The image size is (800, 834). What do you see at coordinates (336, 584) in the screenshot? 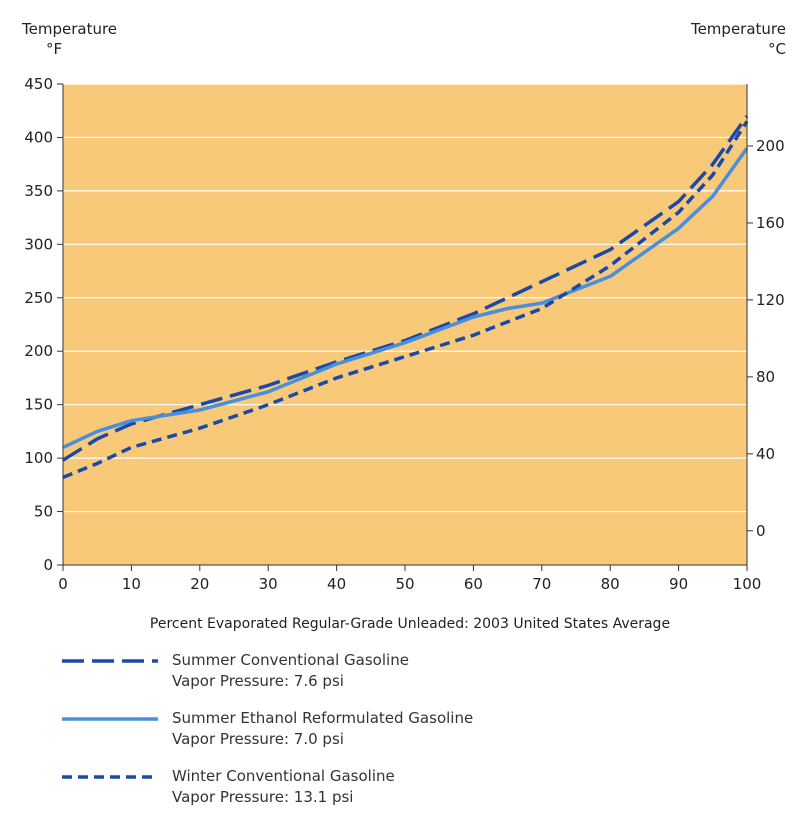
I see `x-tick-label: 40` at bounding box center [336, 584].